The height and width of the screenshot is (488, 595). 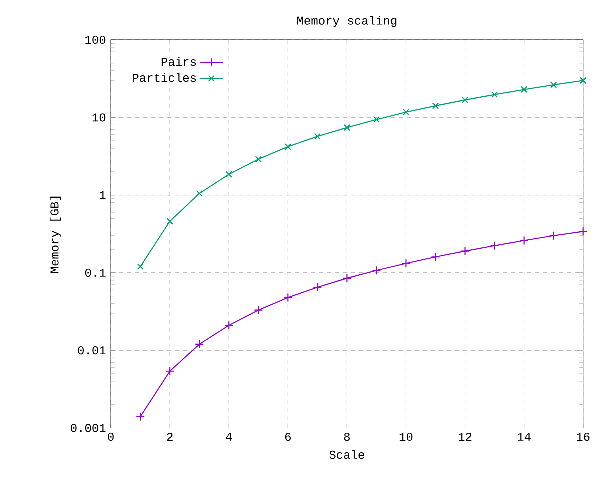 What do you see at coordinates (103, 195) in the screenshot?
I see `y-tick-label: 1` at bounding box center [103, 195].